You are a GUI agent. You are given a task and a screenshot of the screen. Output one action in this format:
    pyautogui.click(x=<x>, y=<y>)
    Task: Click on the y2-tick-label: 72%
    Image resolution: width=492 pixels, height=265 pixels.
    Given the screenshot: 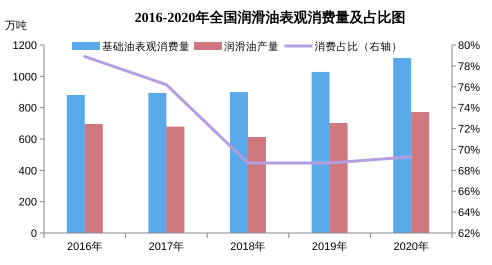 What is the action you would take?
    pyautogui.click(x=469, y=130)
    